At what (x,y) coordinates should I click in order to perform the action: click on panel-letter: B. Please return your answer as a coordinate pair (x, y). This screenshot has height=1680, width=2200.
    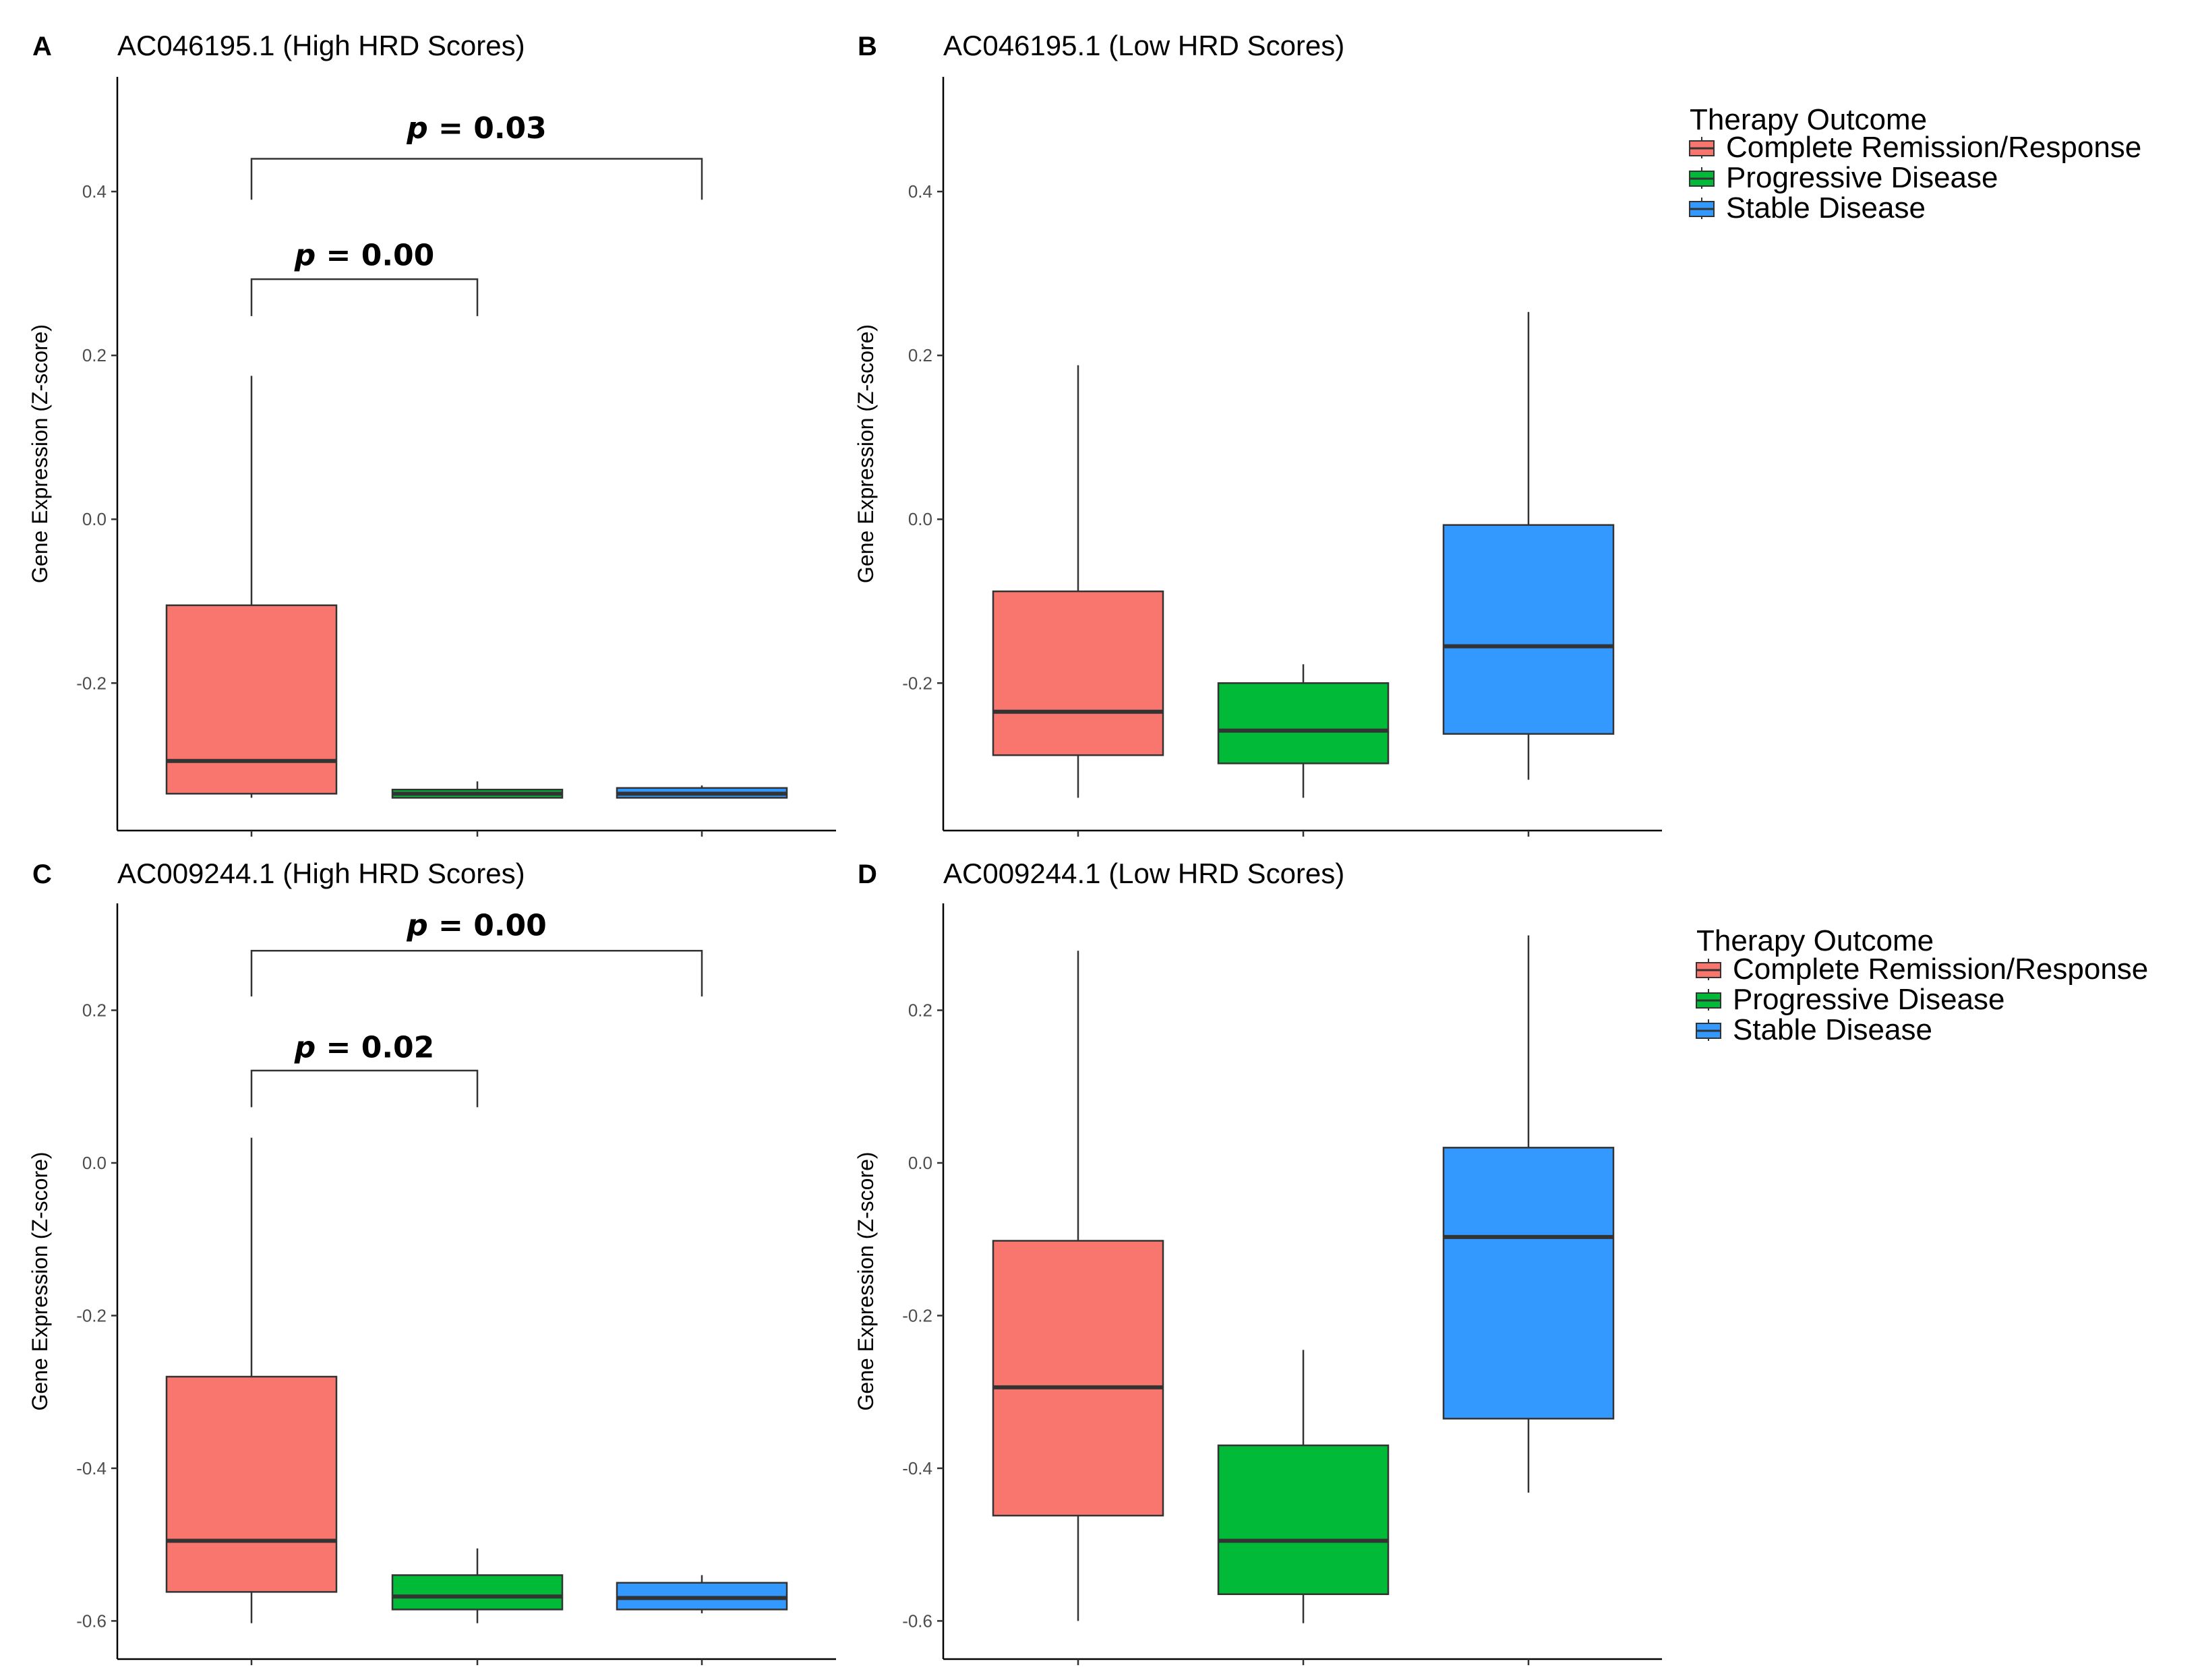
    Looking at the image, I should click on (867, 47).